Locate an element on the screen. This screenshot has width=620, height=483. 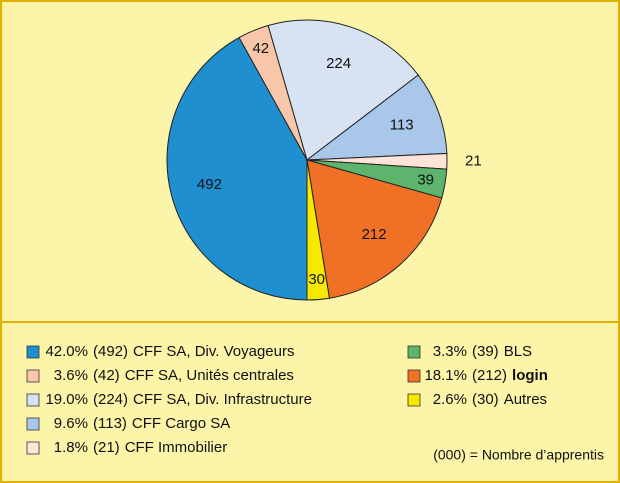
legend-name: CFF SA, Unités centrales is located at coordinates (209, 375).